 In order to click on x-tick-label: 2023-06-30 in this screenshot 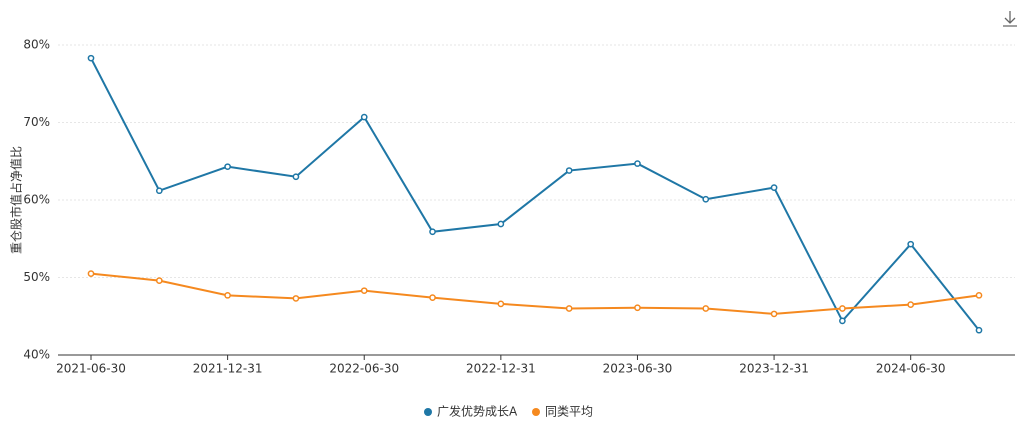, I will do `click(638, 369)`.